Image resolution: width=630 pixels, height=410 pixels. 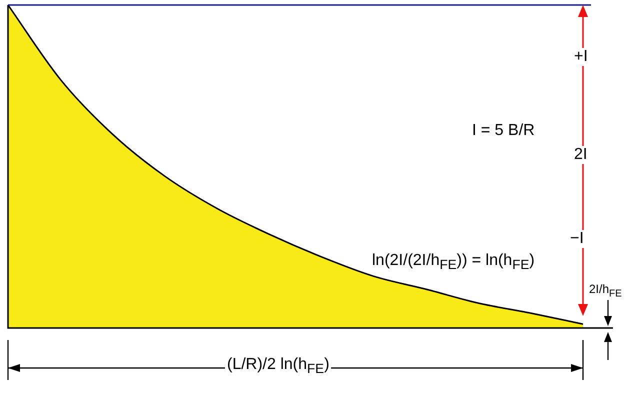 I want to click on annotation: I = 5 B/R, so click(x=503, y=131).